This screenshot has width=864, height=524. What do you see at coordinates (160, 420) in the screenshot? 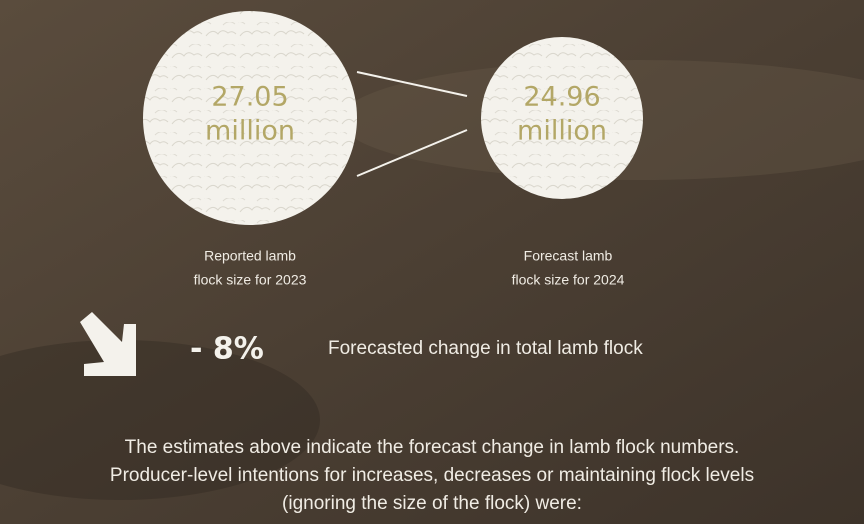
I see `texture` at bounding box center [160, 420].